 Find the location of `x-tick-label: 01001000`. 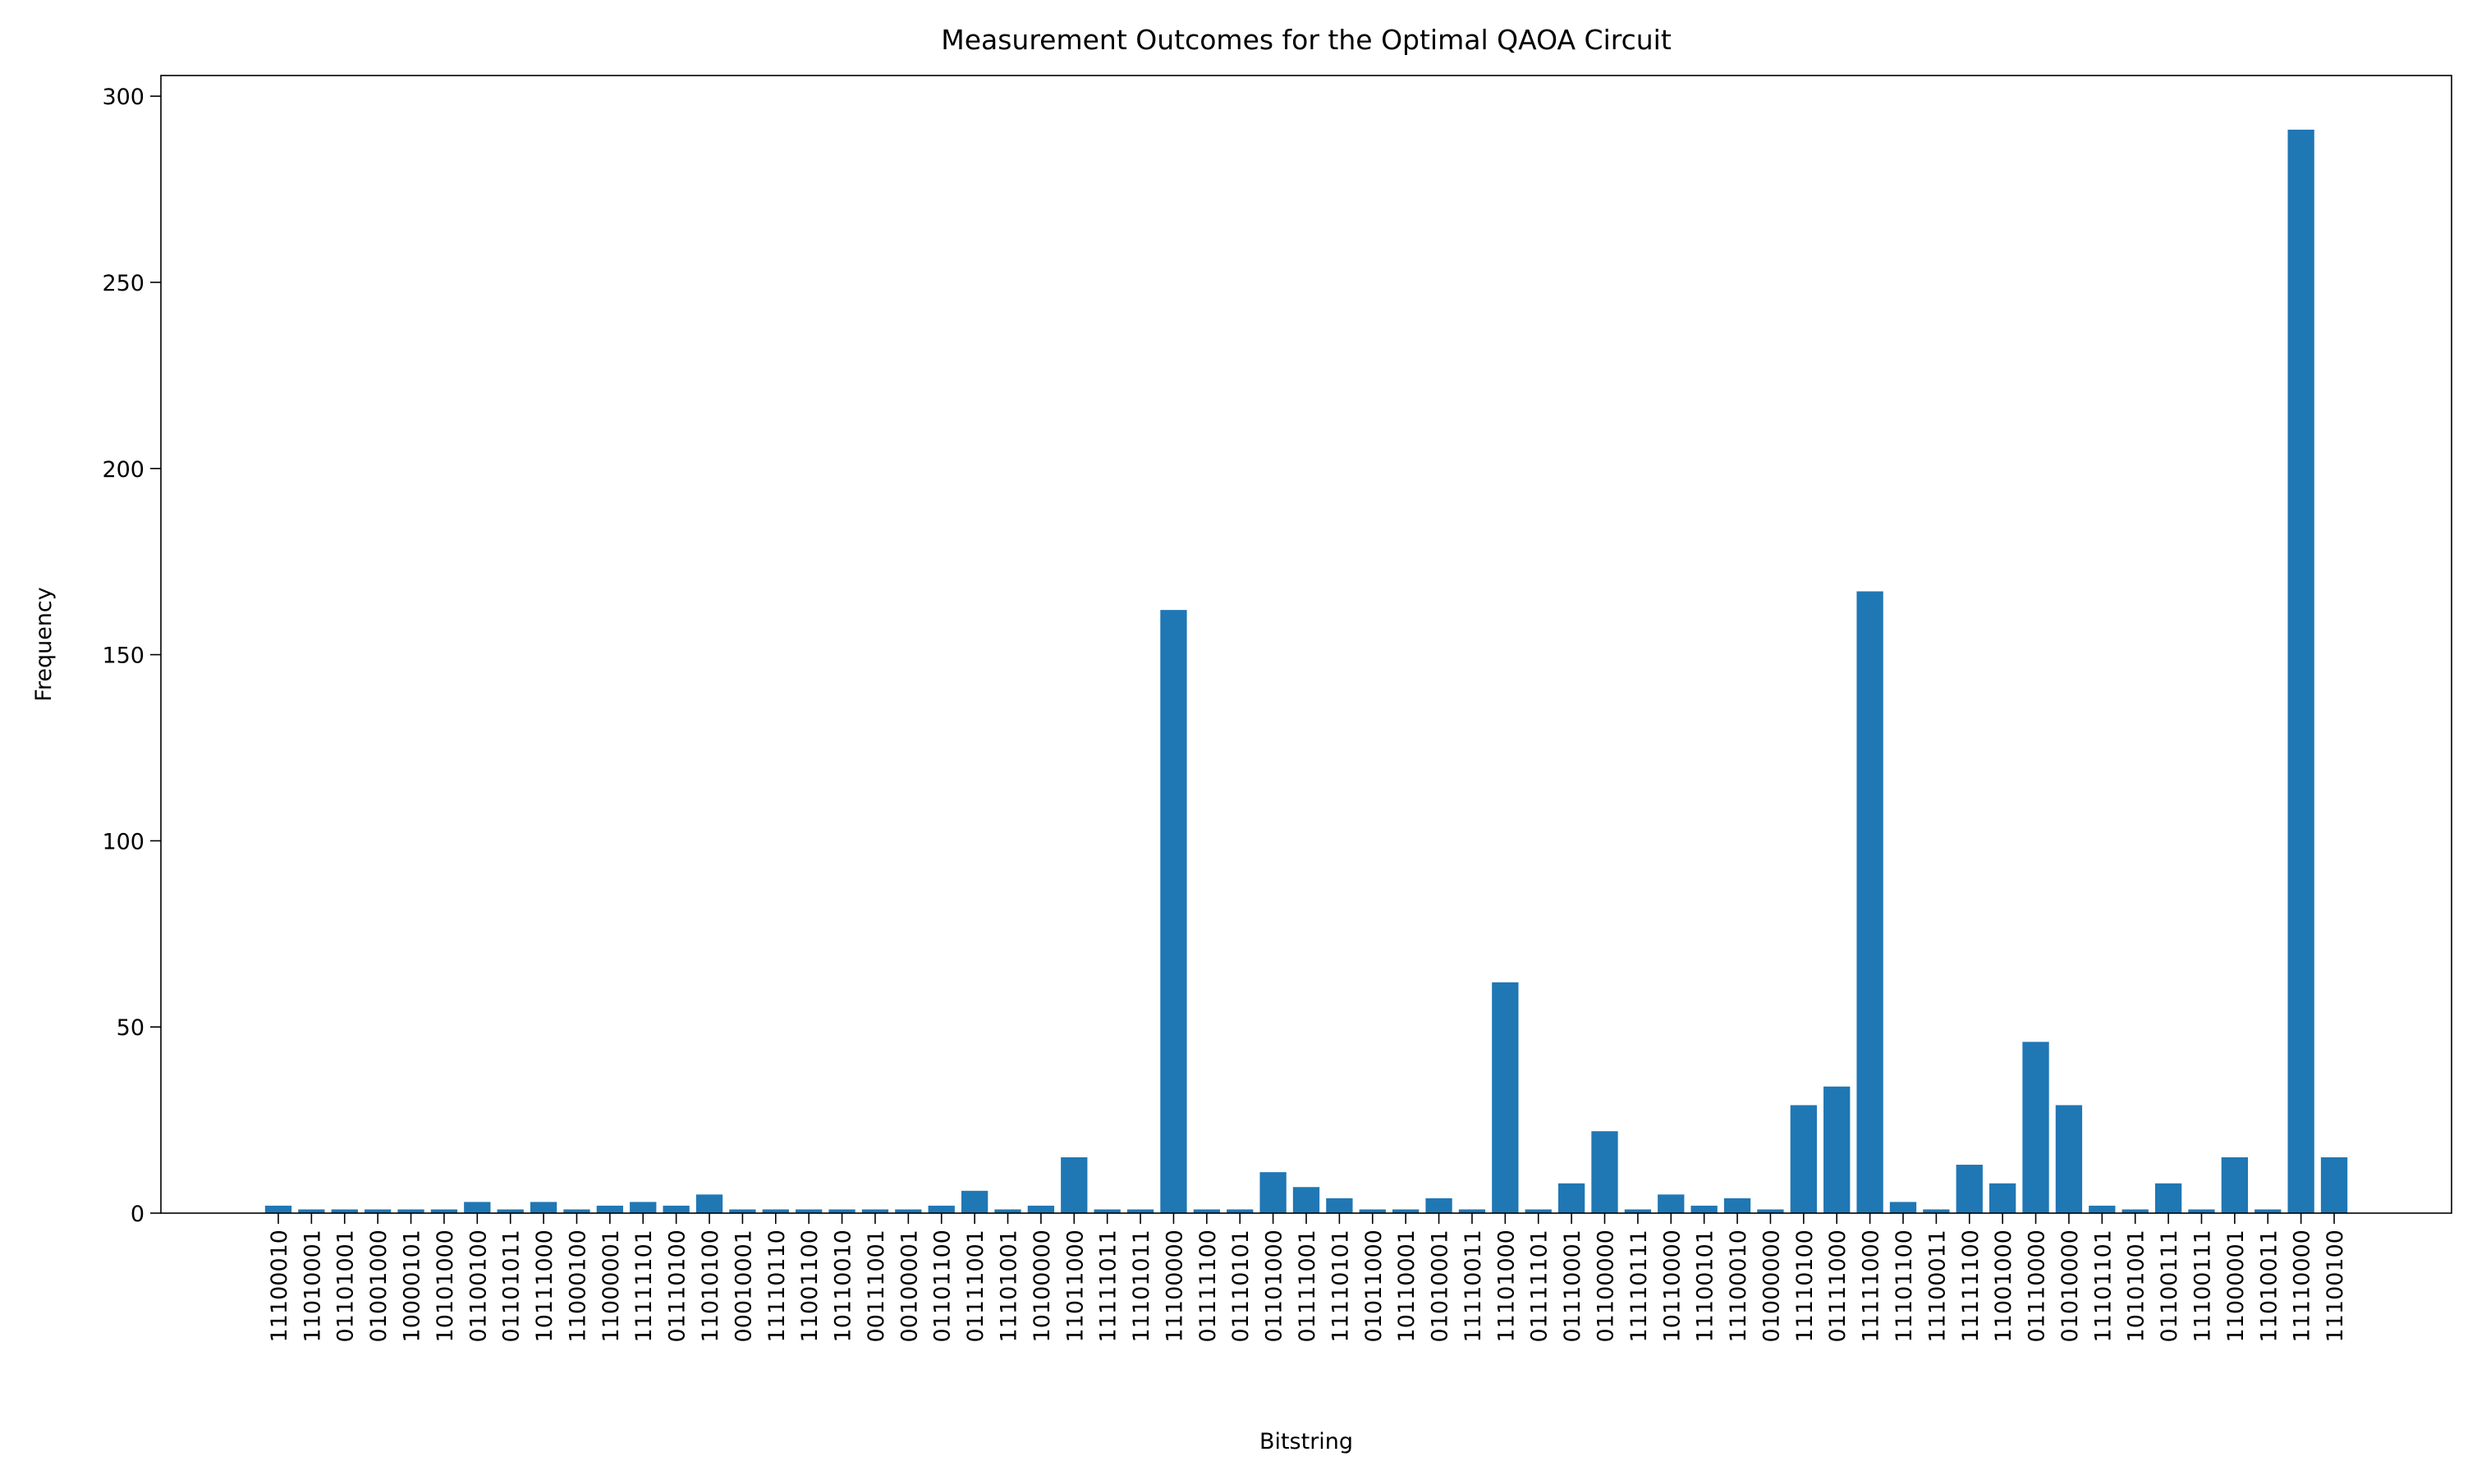

x-tick-label: 01001000 is located at coordinates (379, 1286).